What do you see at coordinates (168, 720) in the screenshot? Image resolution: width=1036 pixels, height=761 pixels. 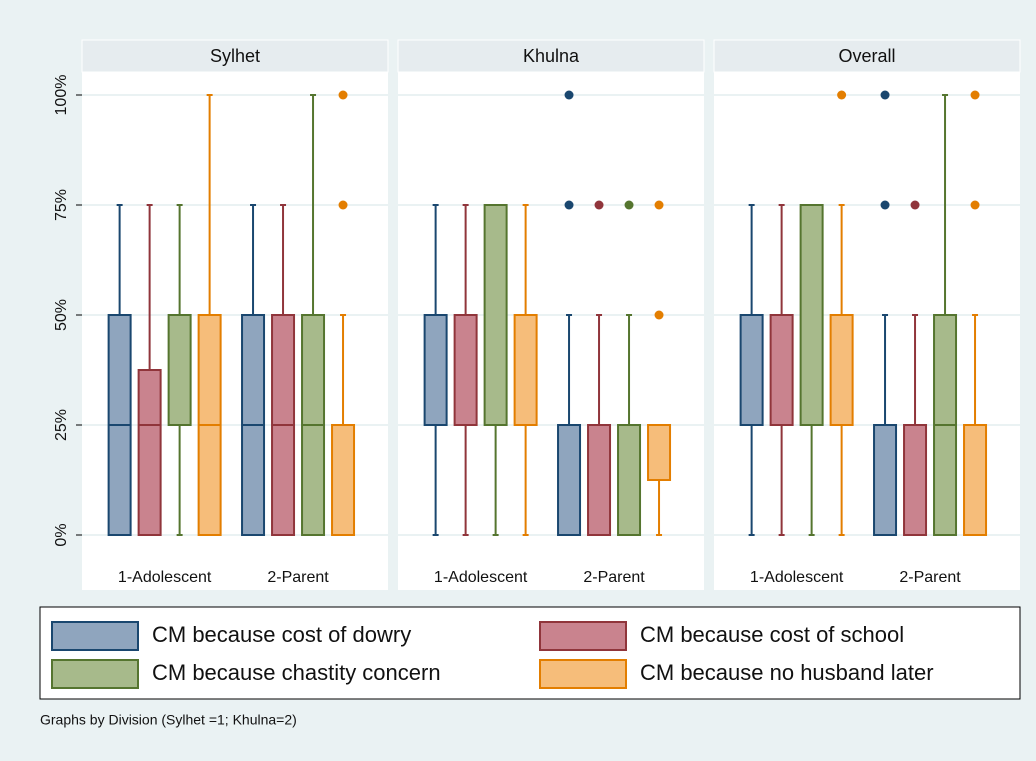 I see `note: Graphs by Division (Sylhet =1; Khulna=2)` at bounding box center [168, 720].